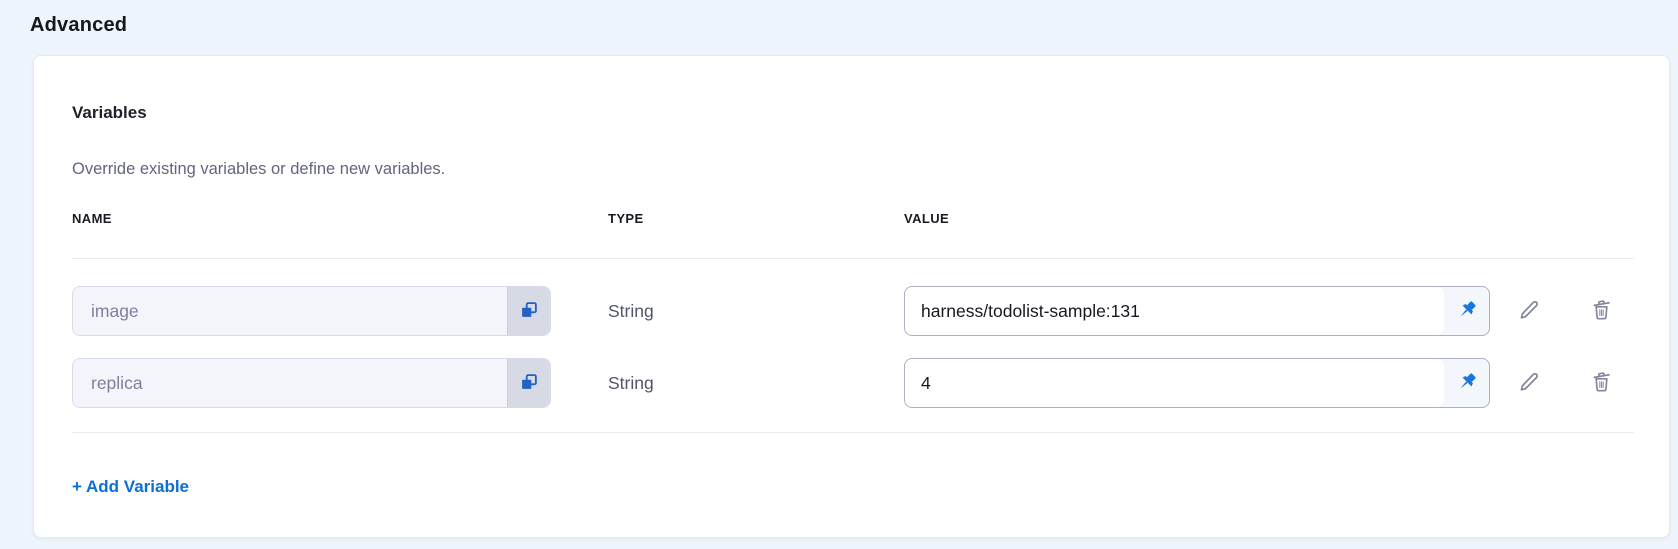 This screenshot has height=549, width=1678. I want to click on variable-row-image: String, so click(853, 311).